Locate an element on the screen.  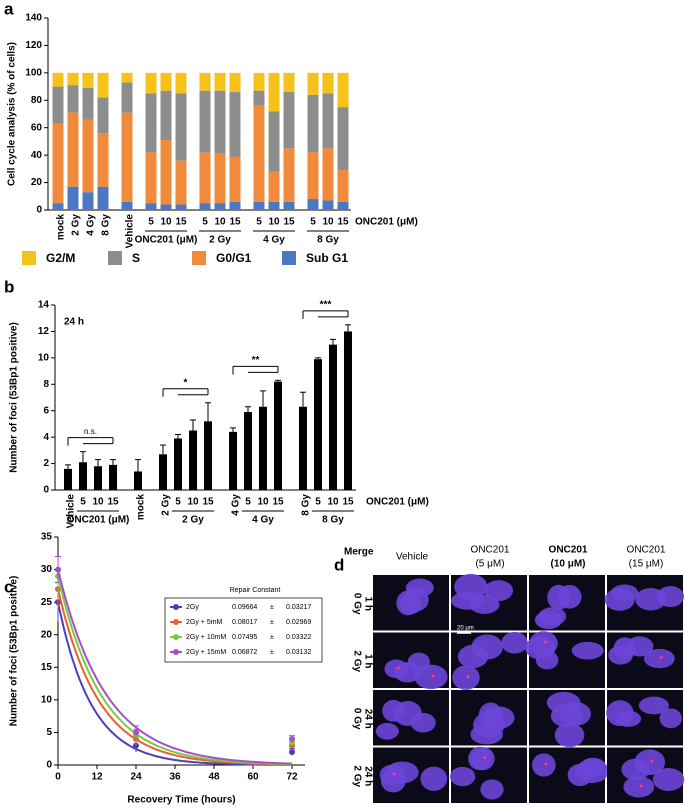
legend-swatch is located at coordinates (29, 258).